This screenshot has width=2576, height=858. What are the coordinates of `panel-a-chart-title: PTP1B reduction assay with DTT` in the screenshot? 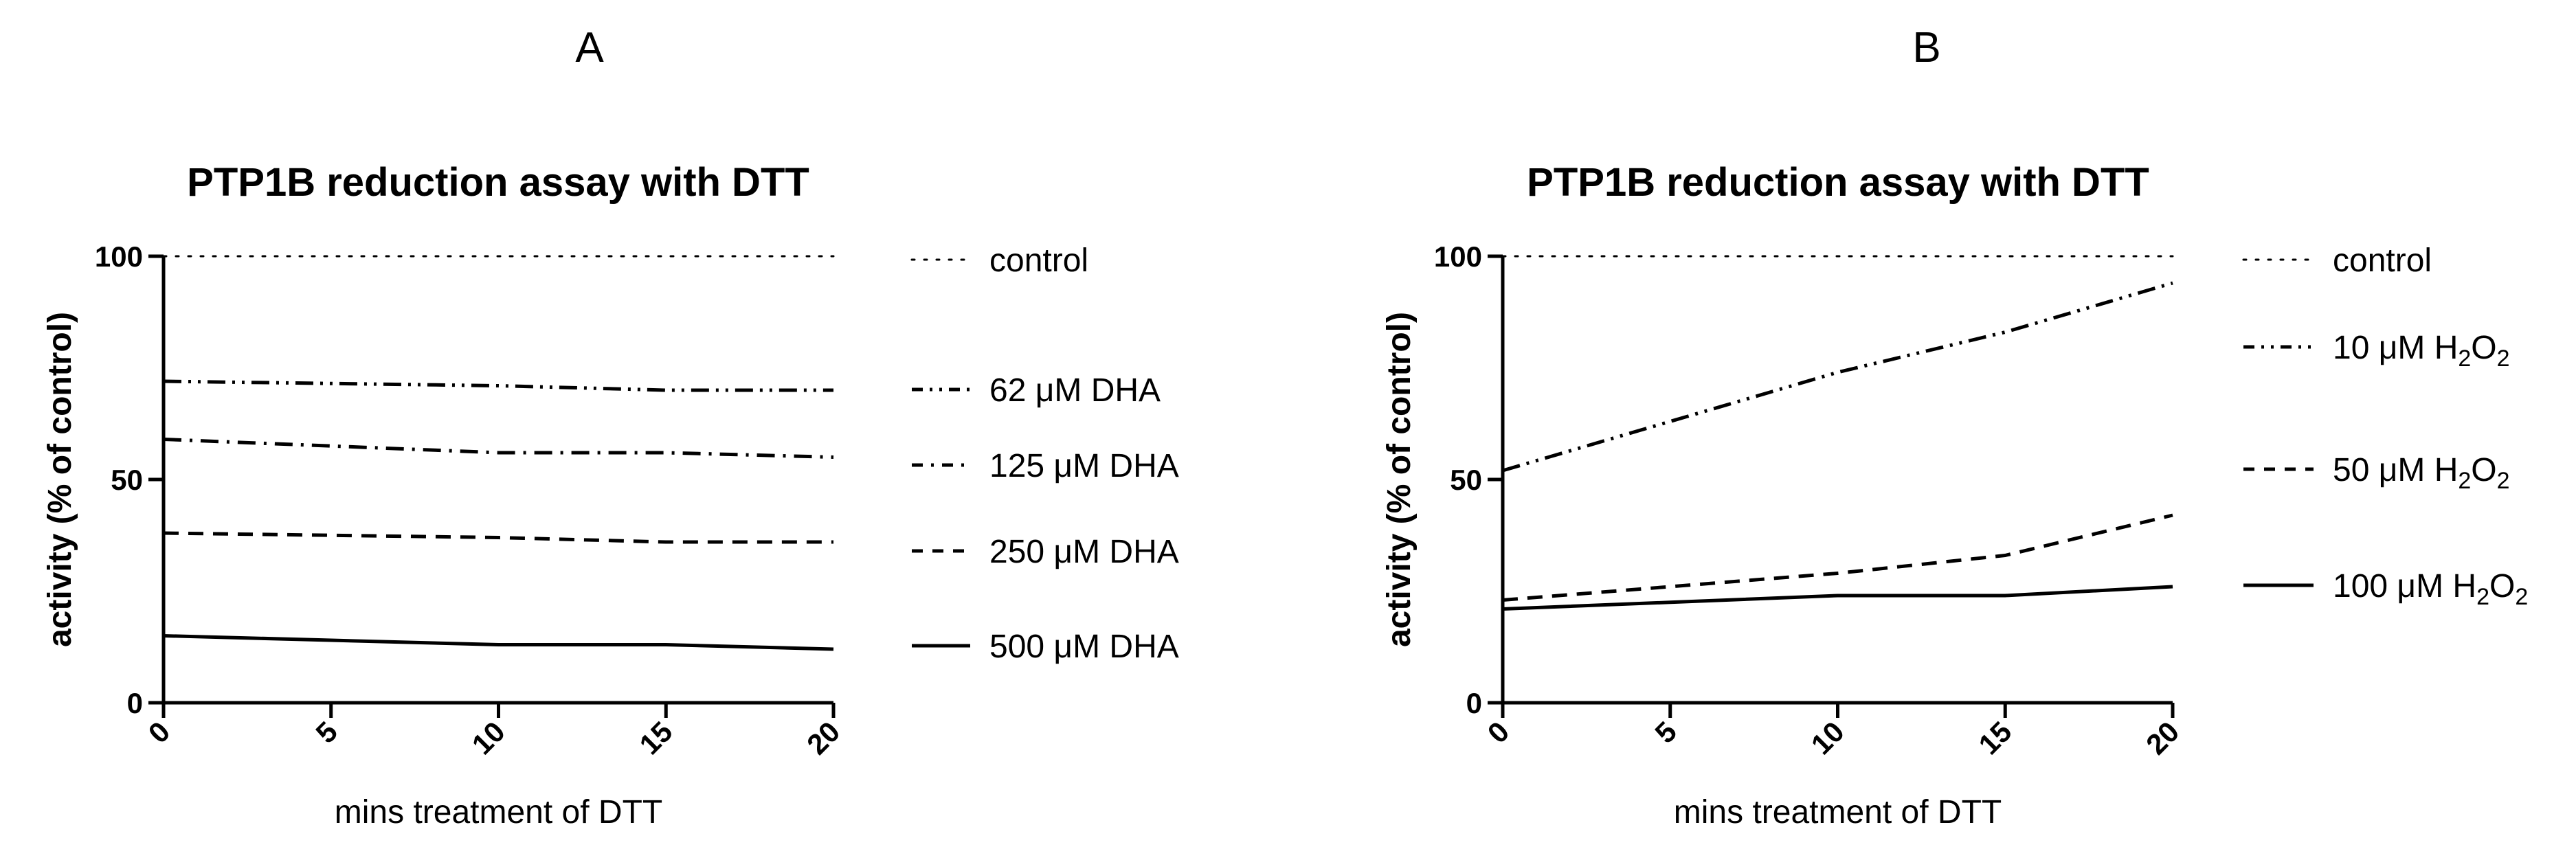 It's located at (498, 182).